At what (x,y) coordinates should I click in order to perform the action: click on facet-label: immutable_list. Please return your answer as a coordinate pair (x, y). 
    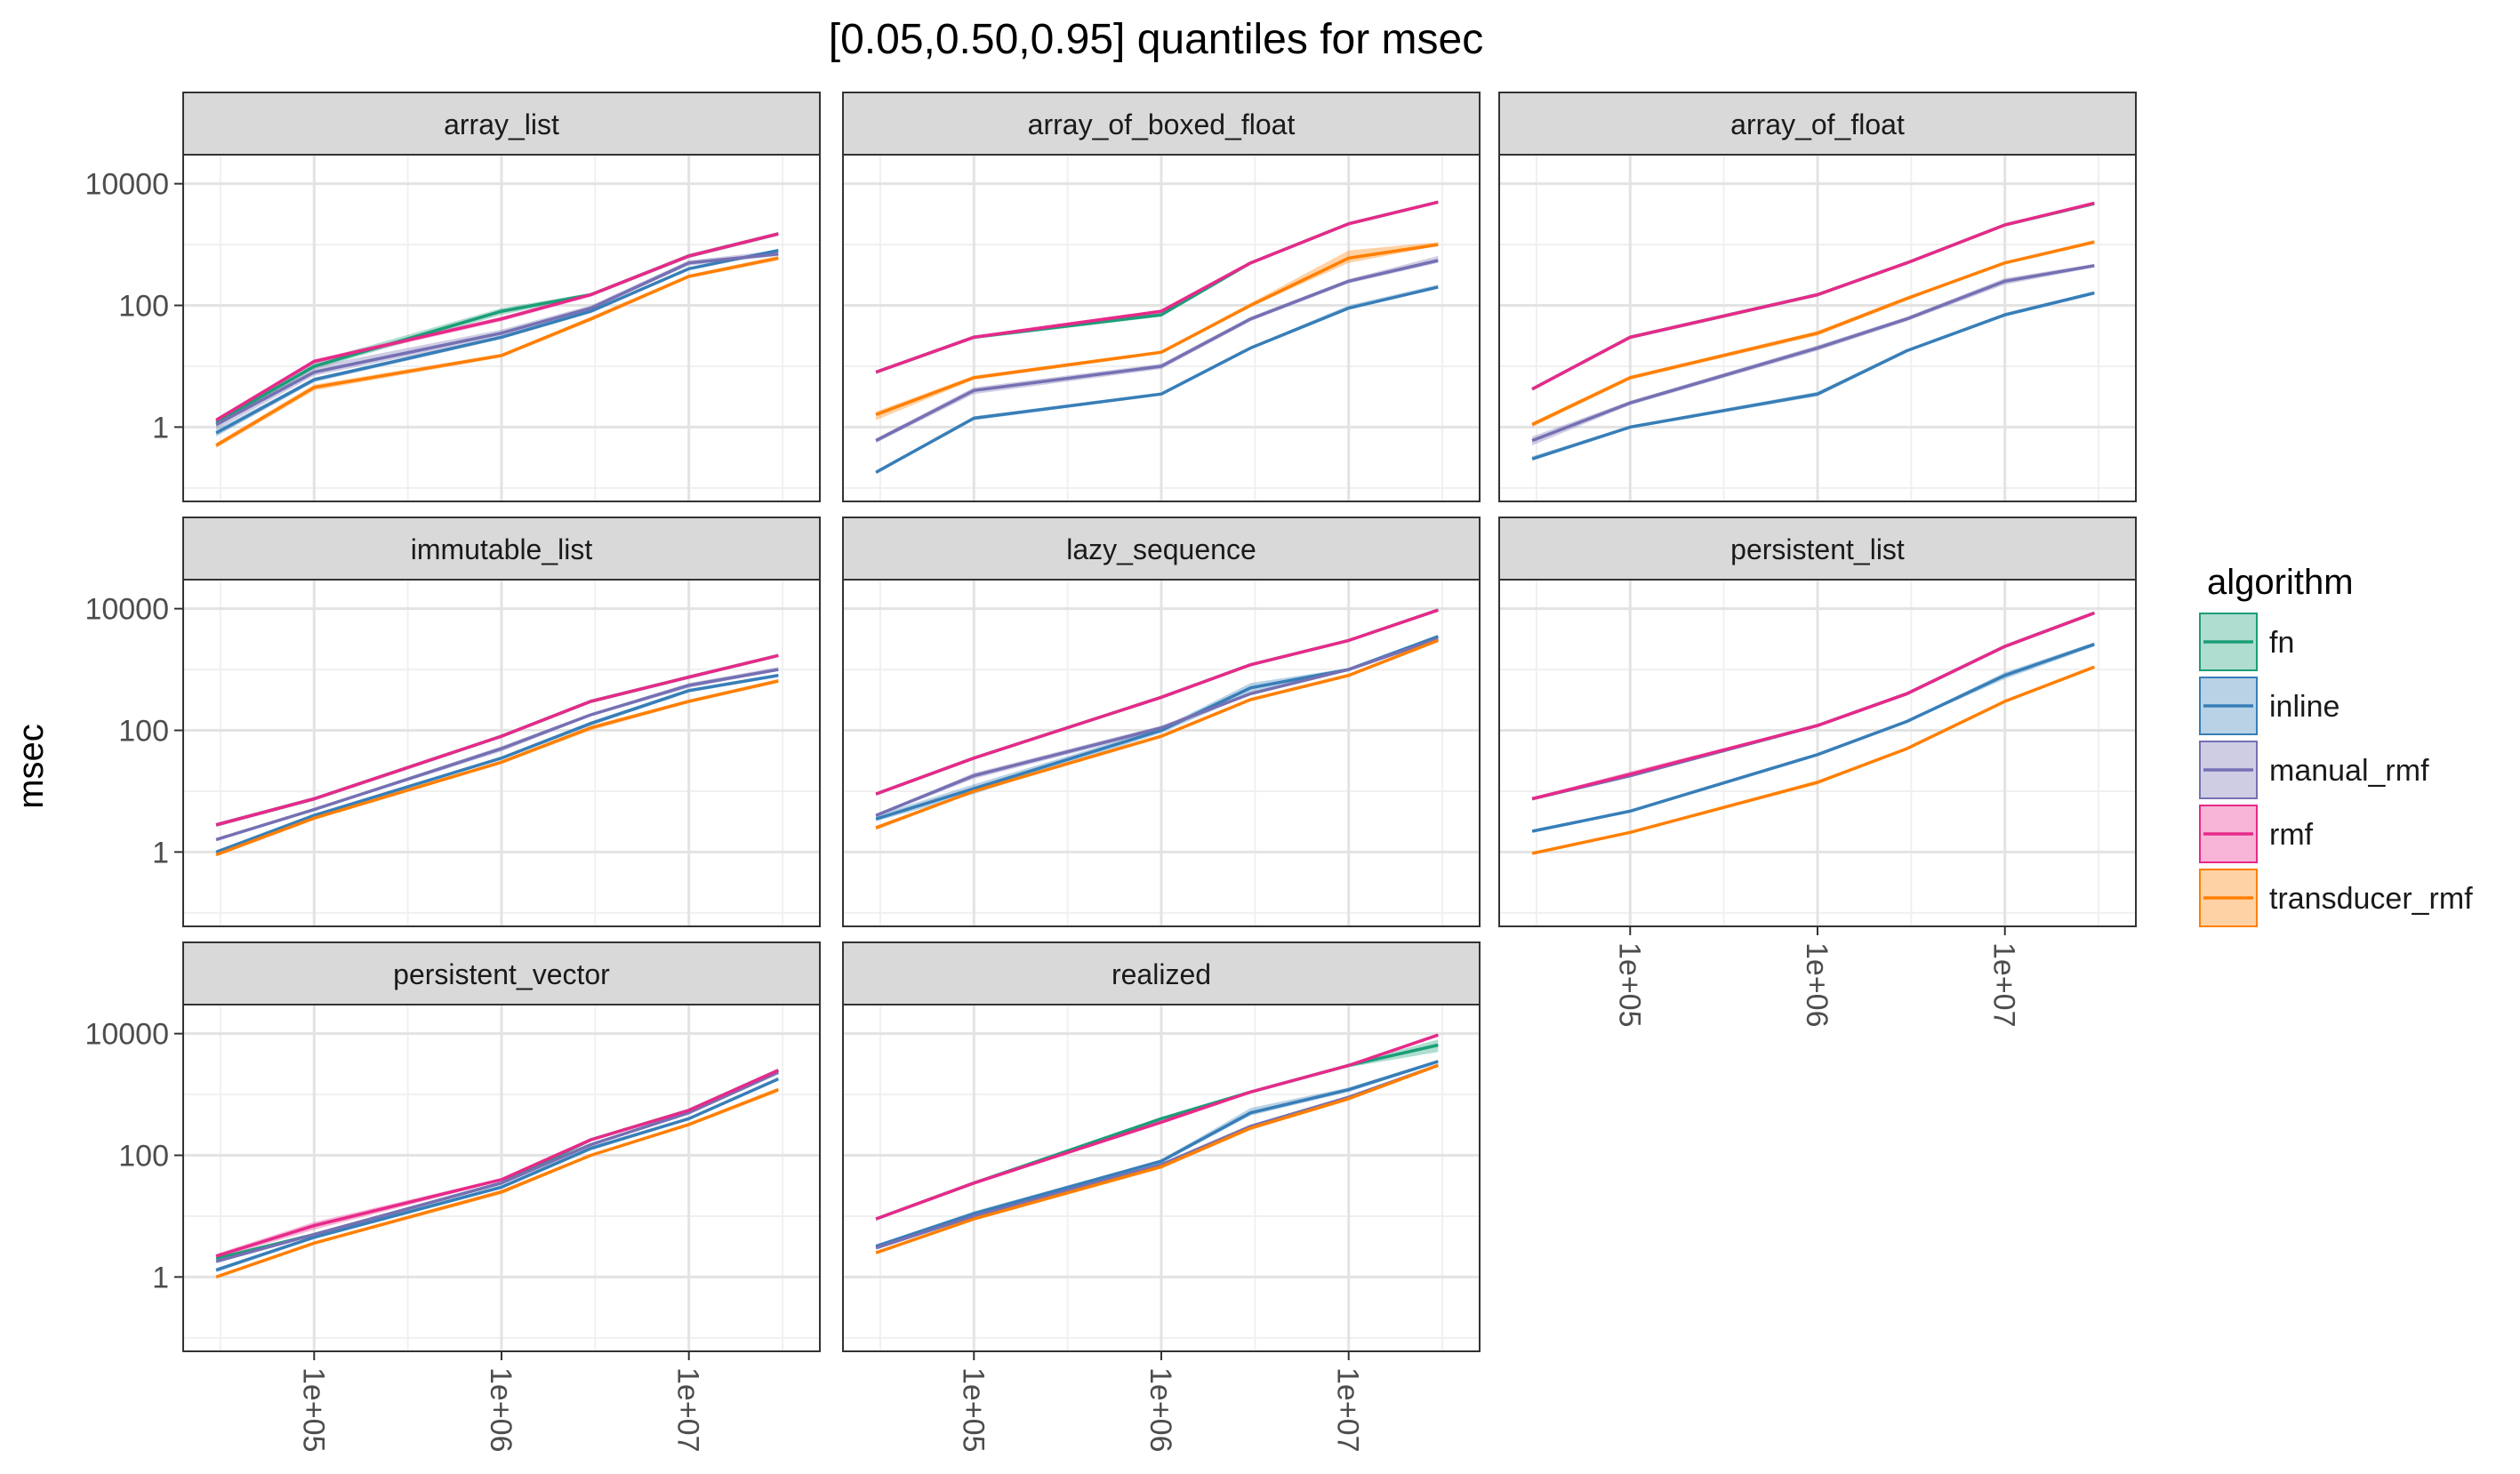
    Looking at the image, I should click on (502, 549).